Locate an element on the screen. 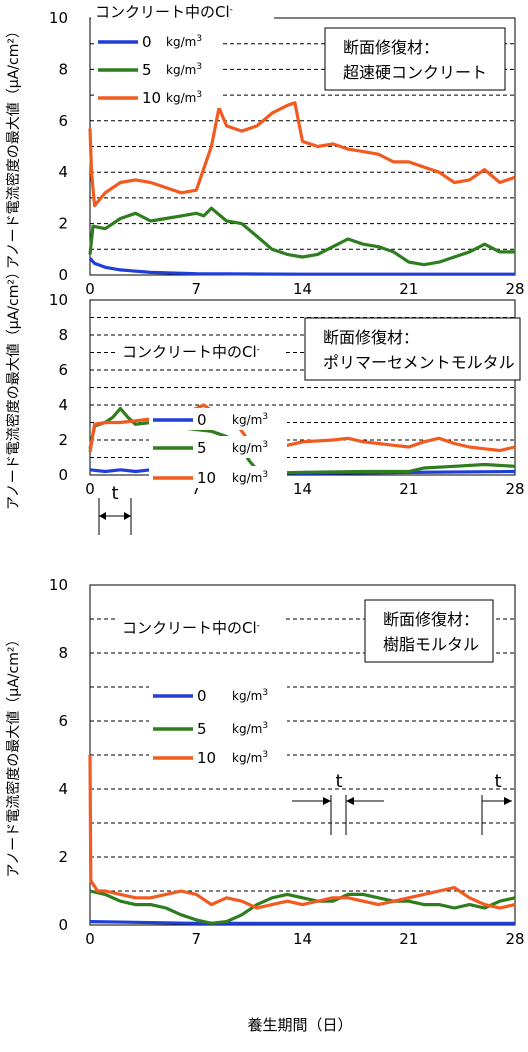 The image size is (528, 1052). plot-frame is located at coordinates (302, 387).